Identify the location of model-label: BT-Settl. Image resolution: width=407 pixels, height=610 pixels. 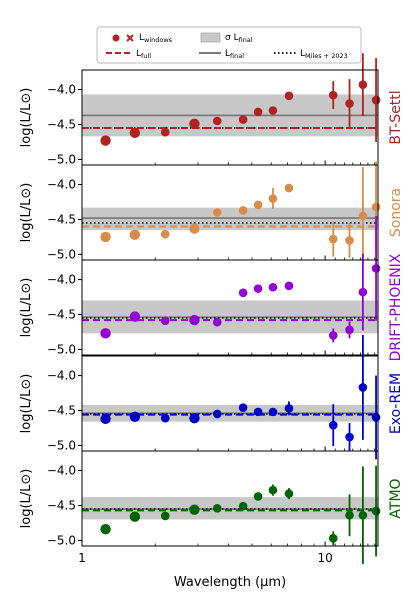
(396, 117).